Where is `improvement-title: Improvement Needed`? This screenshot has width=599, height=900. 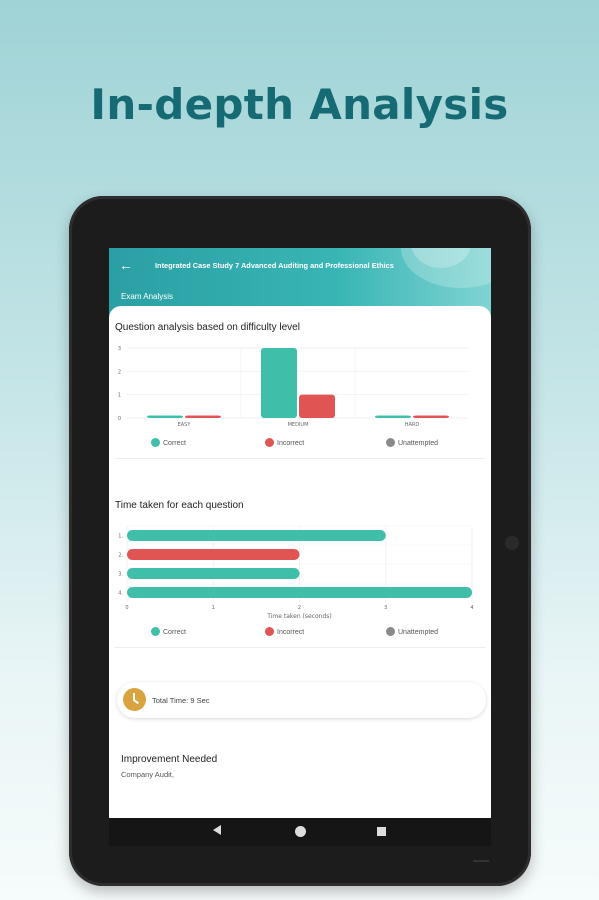 improvement-title: Improvement Needed is located at coordinates (169, 759).